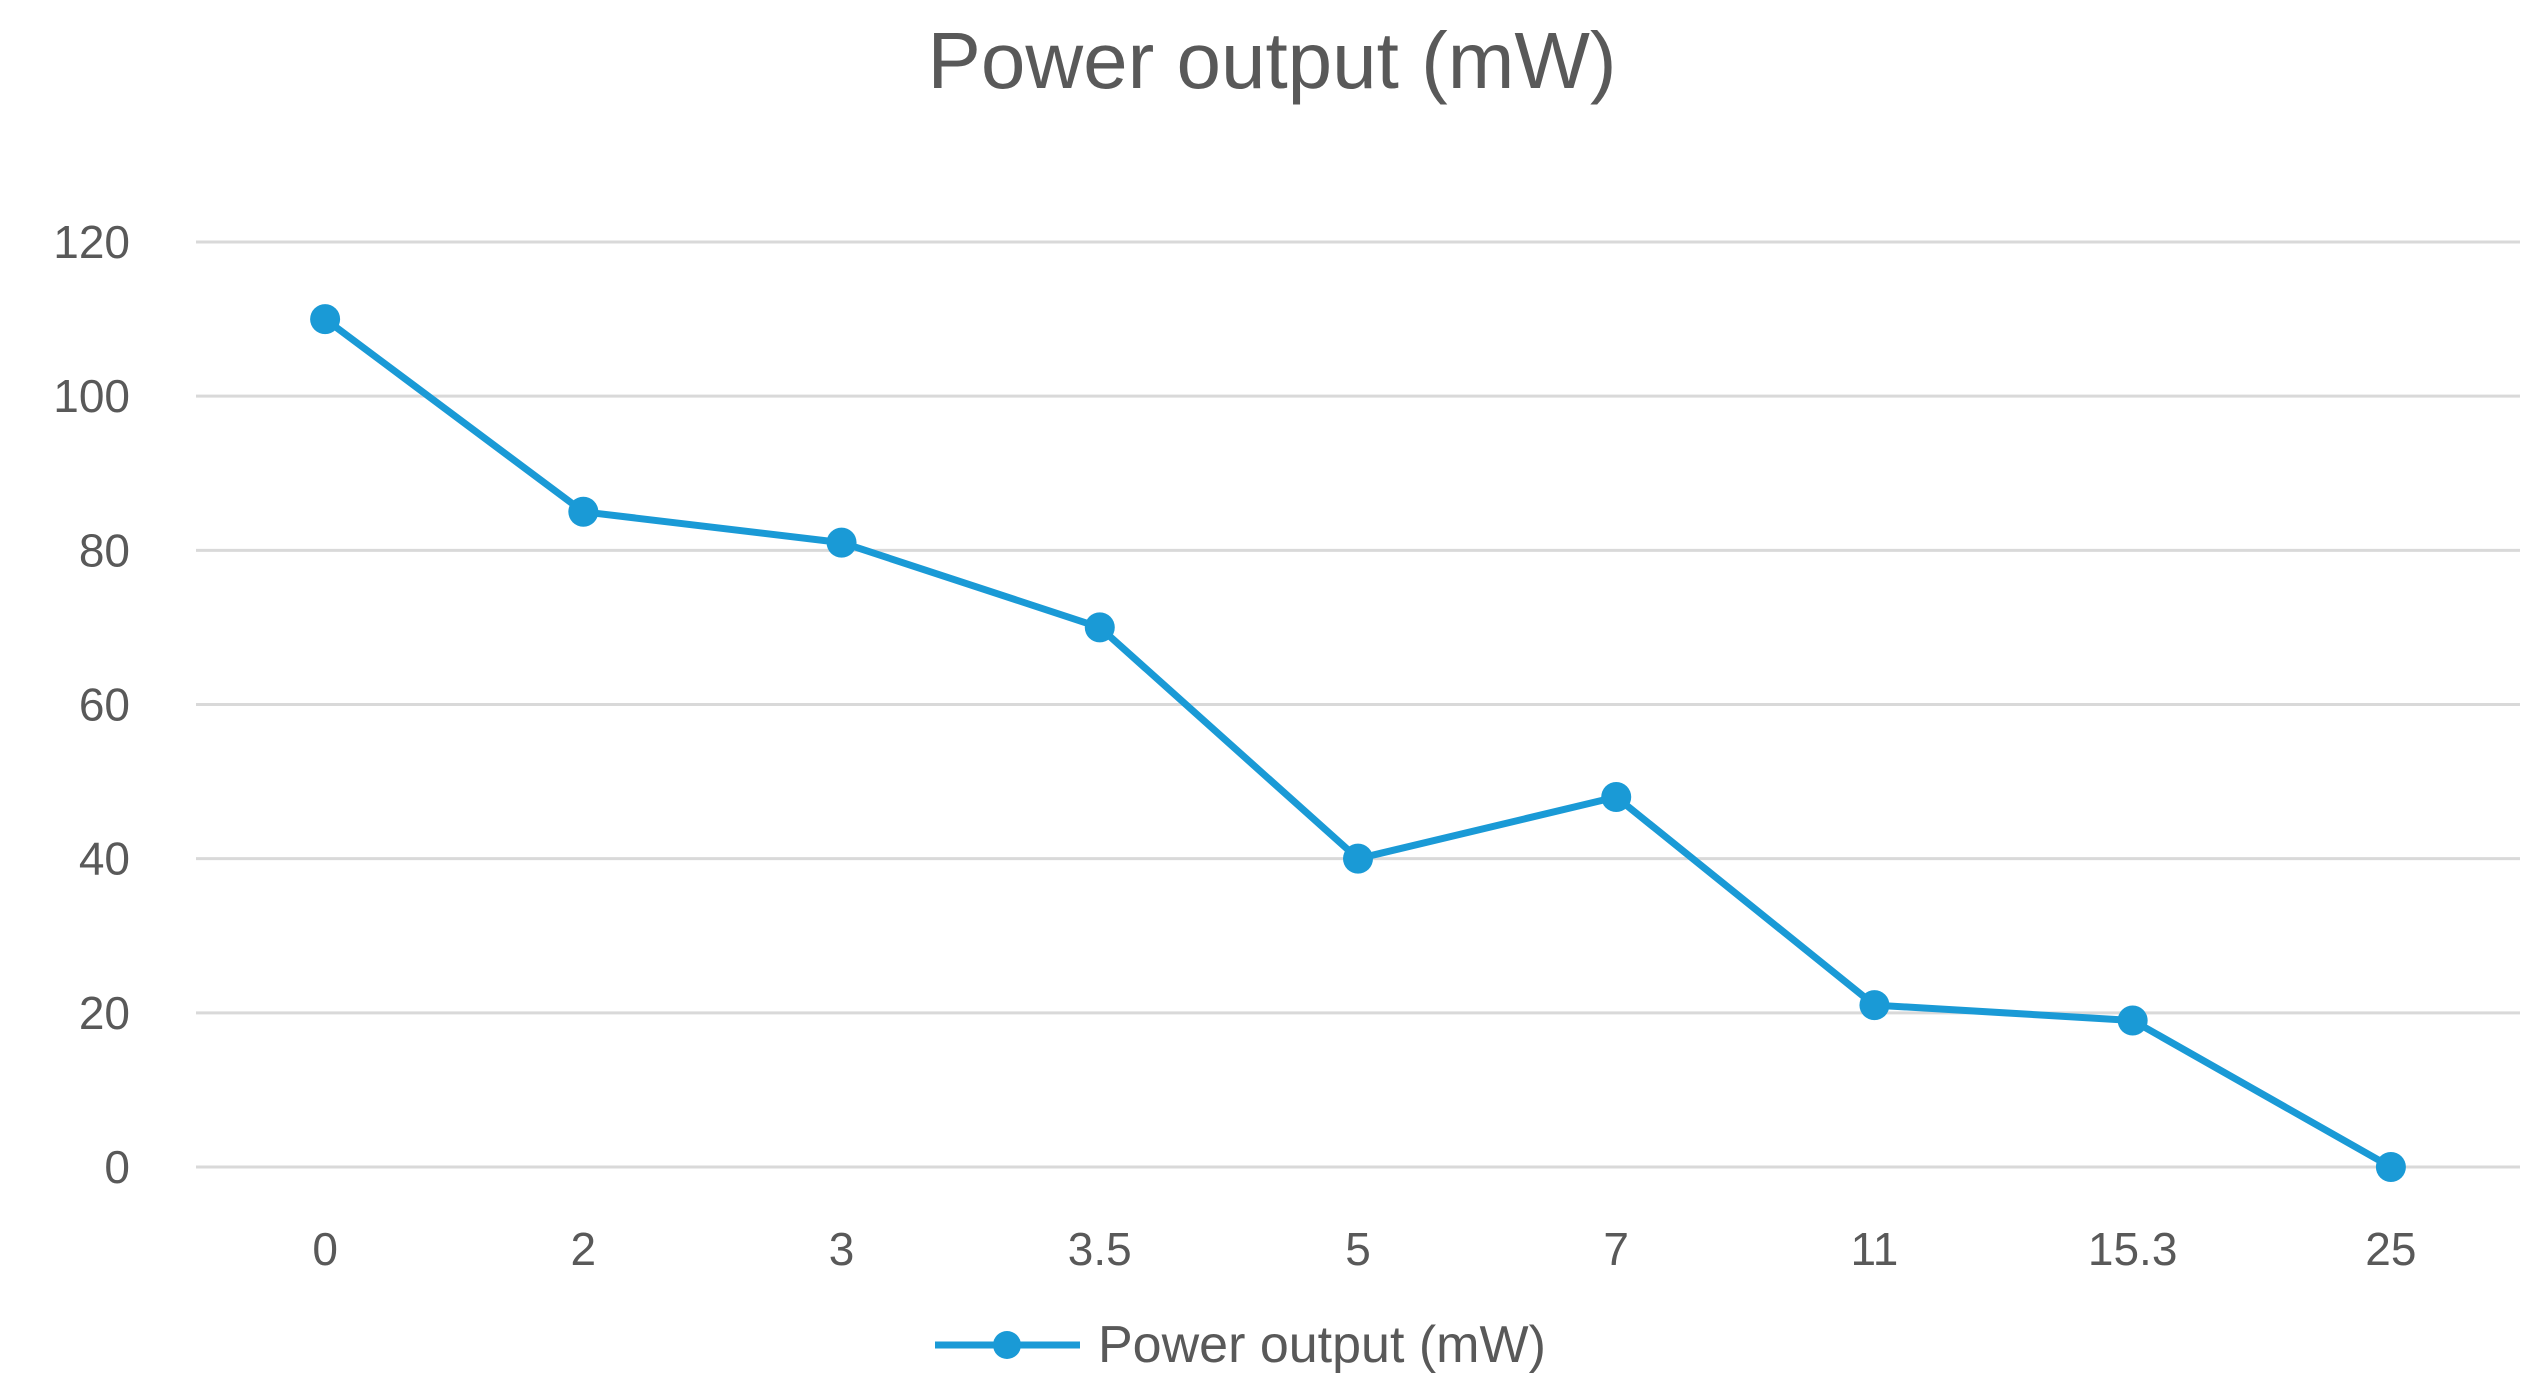 The width and height of the screenshot is (2545, 1386). Describe the element at coordinates (1322, 1345) in the screenshot. I see `legend-label: Power output (mW)` at that location.